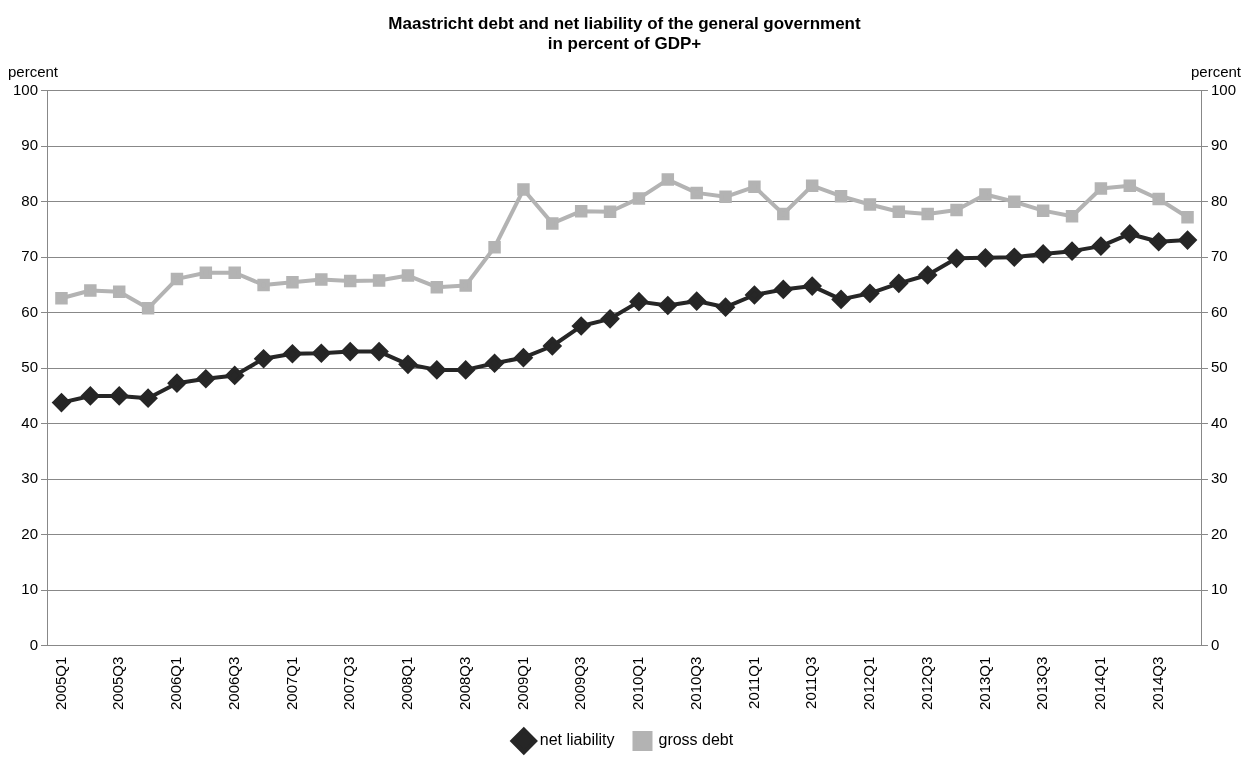  Describe the element at coordinates (30, 367) in the screenshot. I see `y-tick-label: 50` at that location.